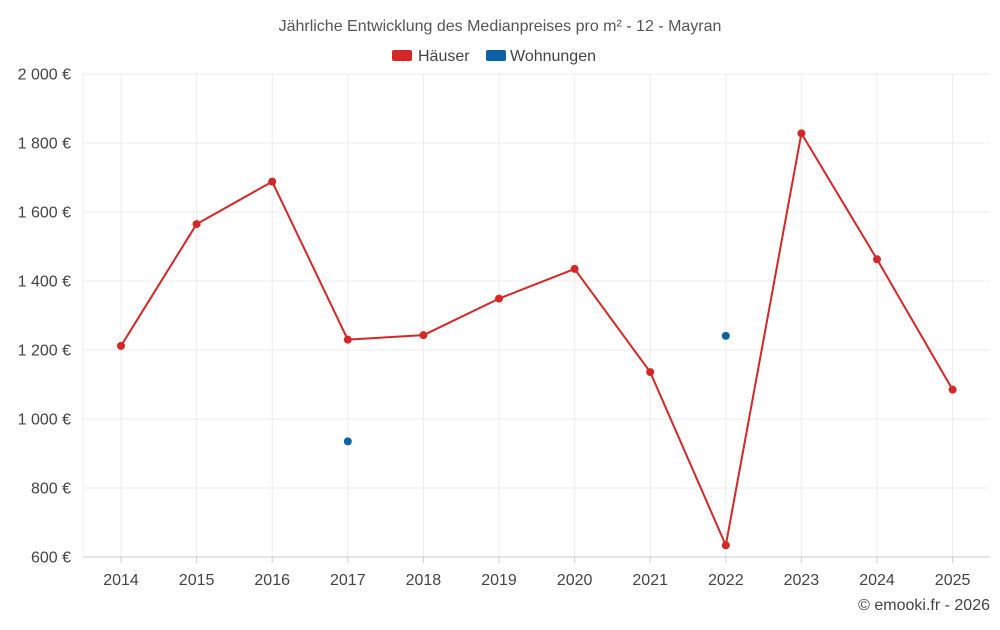  Describe the element at coordinates (402, 55) in the screenshot. I see `legend-swatch-haeuser` at that location.